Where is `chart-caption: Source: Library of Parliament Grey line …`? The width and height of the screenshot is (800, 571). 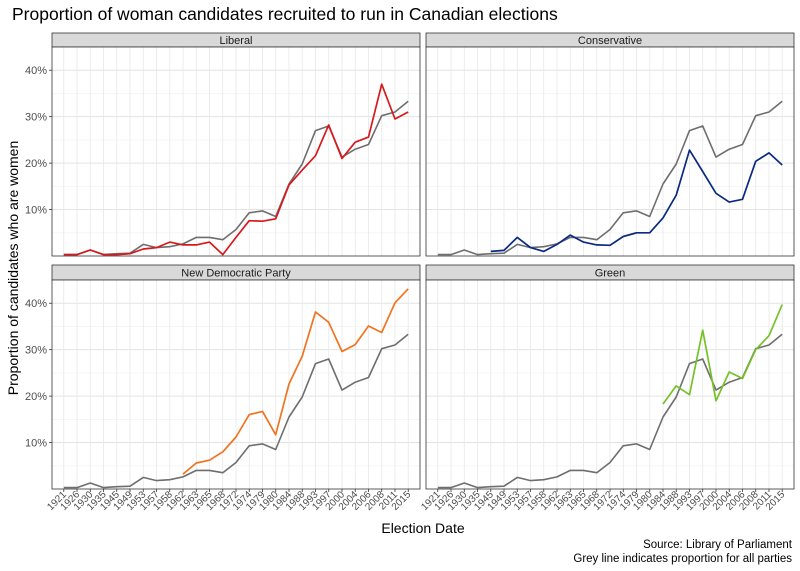
chart-caption: Source: Library of Parliament Grey line … is located at coordinates (682, 552).